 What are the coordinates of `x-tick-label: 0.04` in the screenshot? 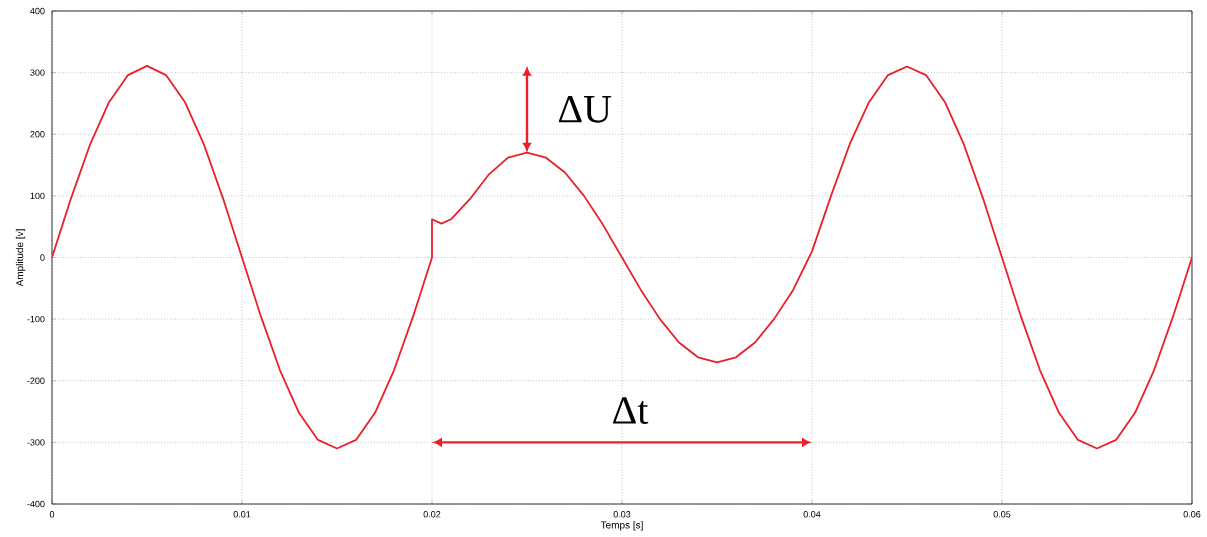 It's located at (812, 514).